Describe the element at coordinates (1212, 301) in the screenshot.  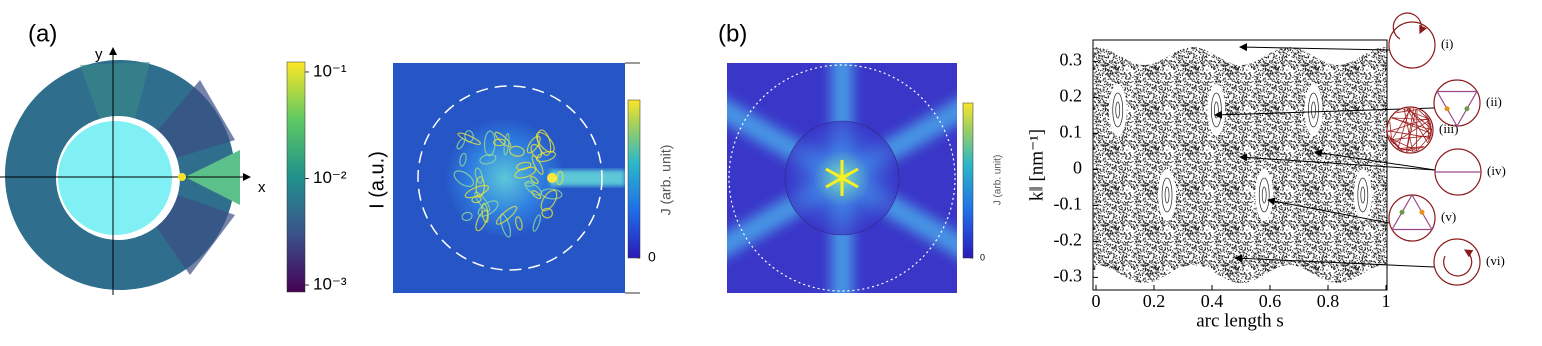
I see `x-tick-label: 0.4` at that location.